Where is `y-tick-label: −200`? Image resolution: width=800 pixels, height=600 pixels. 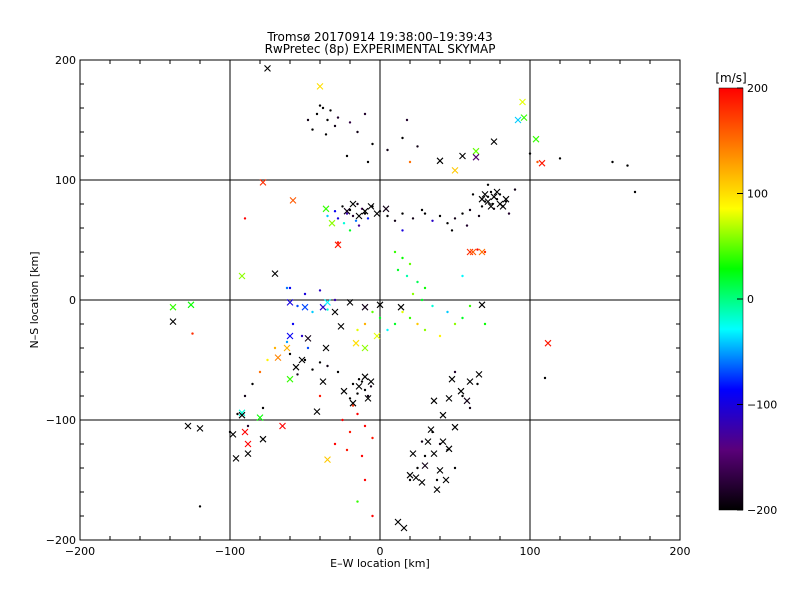 y-tick-label: −200 is located at coordinates (61, 540).